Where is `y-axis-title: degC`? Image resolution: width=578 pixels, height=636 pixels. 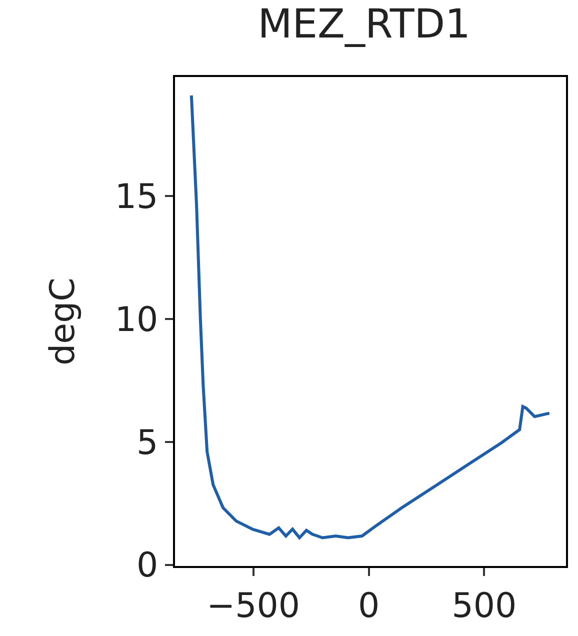
y-axis-title: degC is located at coordinates (63, 322).